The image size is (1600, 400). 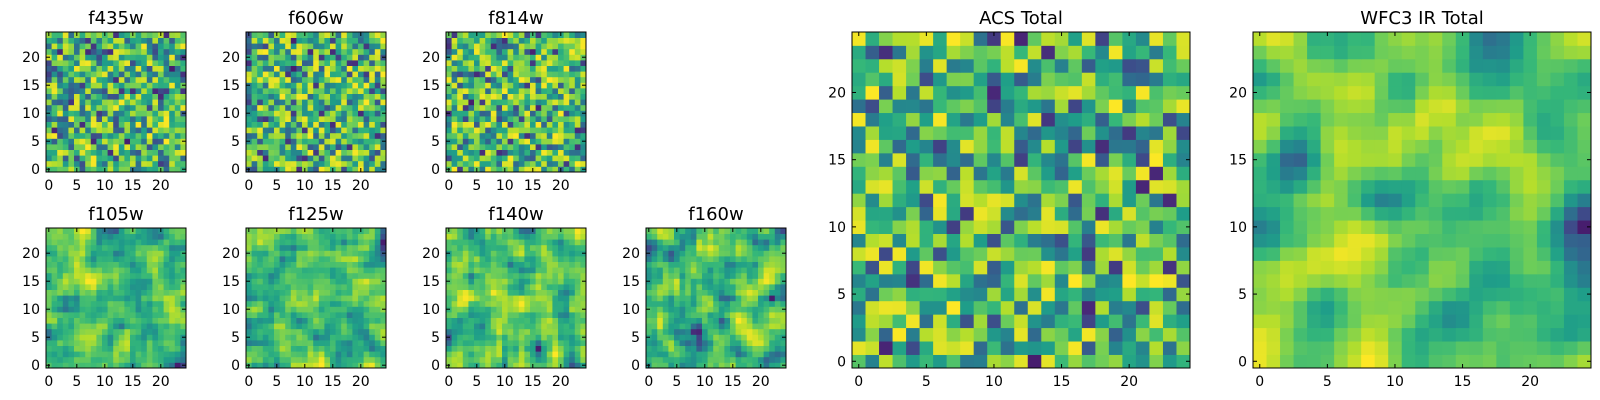 What do you see at coordinates (648, 382) in the screenshot?
I see `x-tick-label: 0` at bounding box center [648, 382].